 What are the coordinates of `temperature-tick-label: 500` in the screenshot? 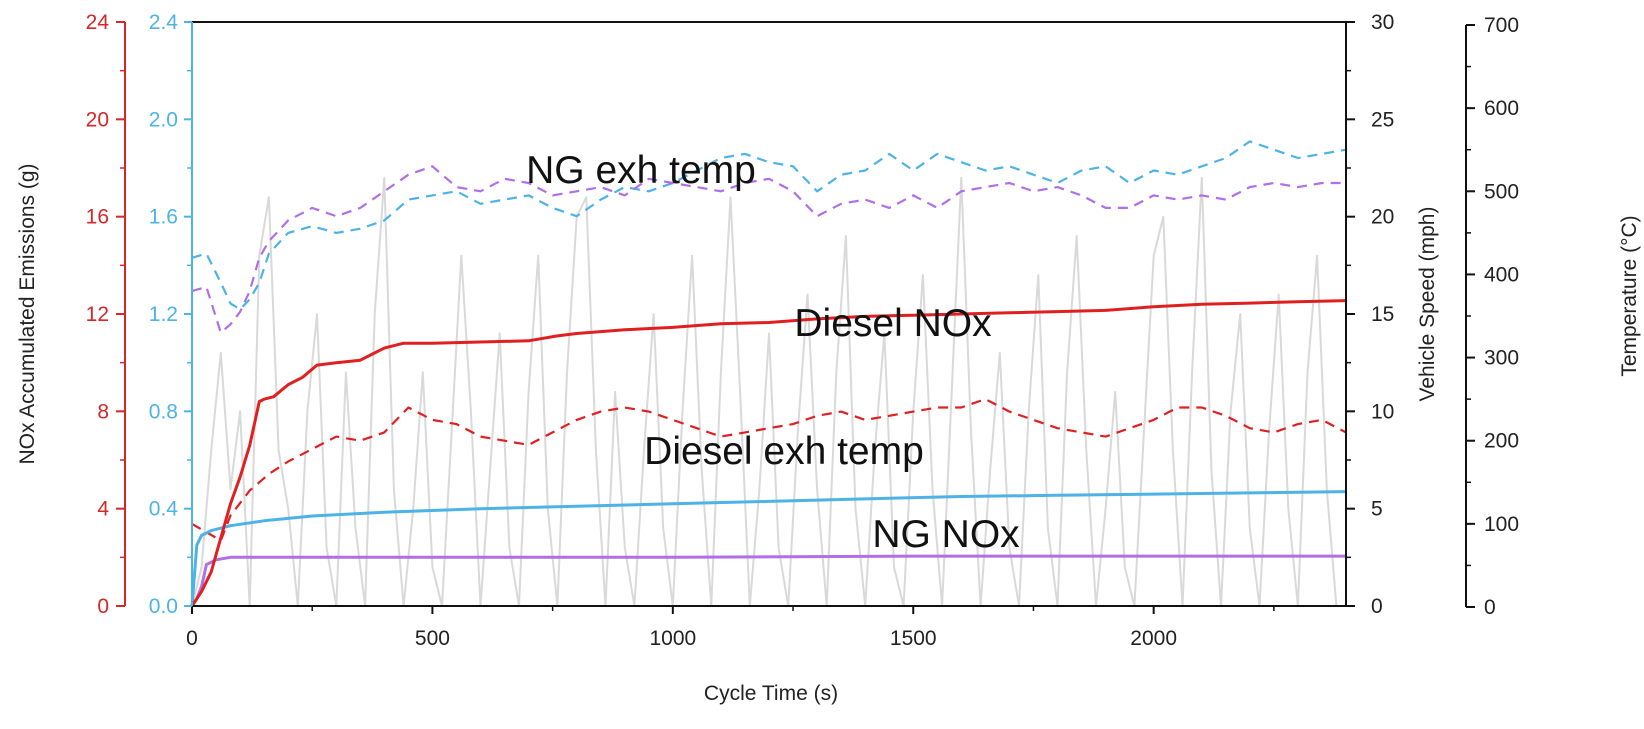 It's located at (1501, 191).